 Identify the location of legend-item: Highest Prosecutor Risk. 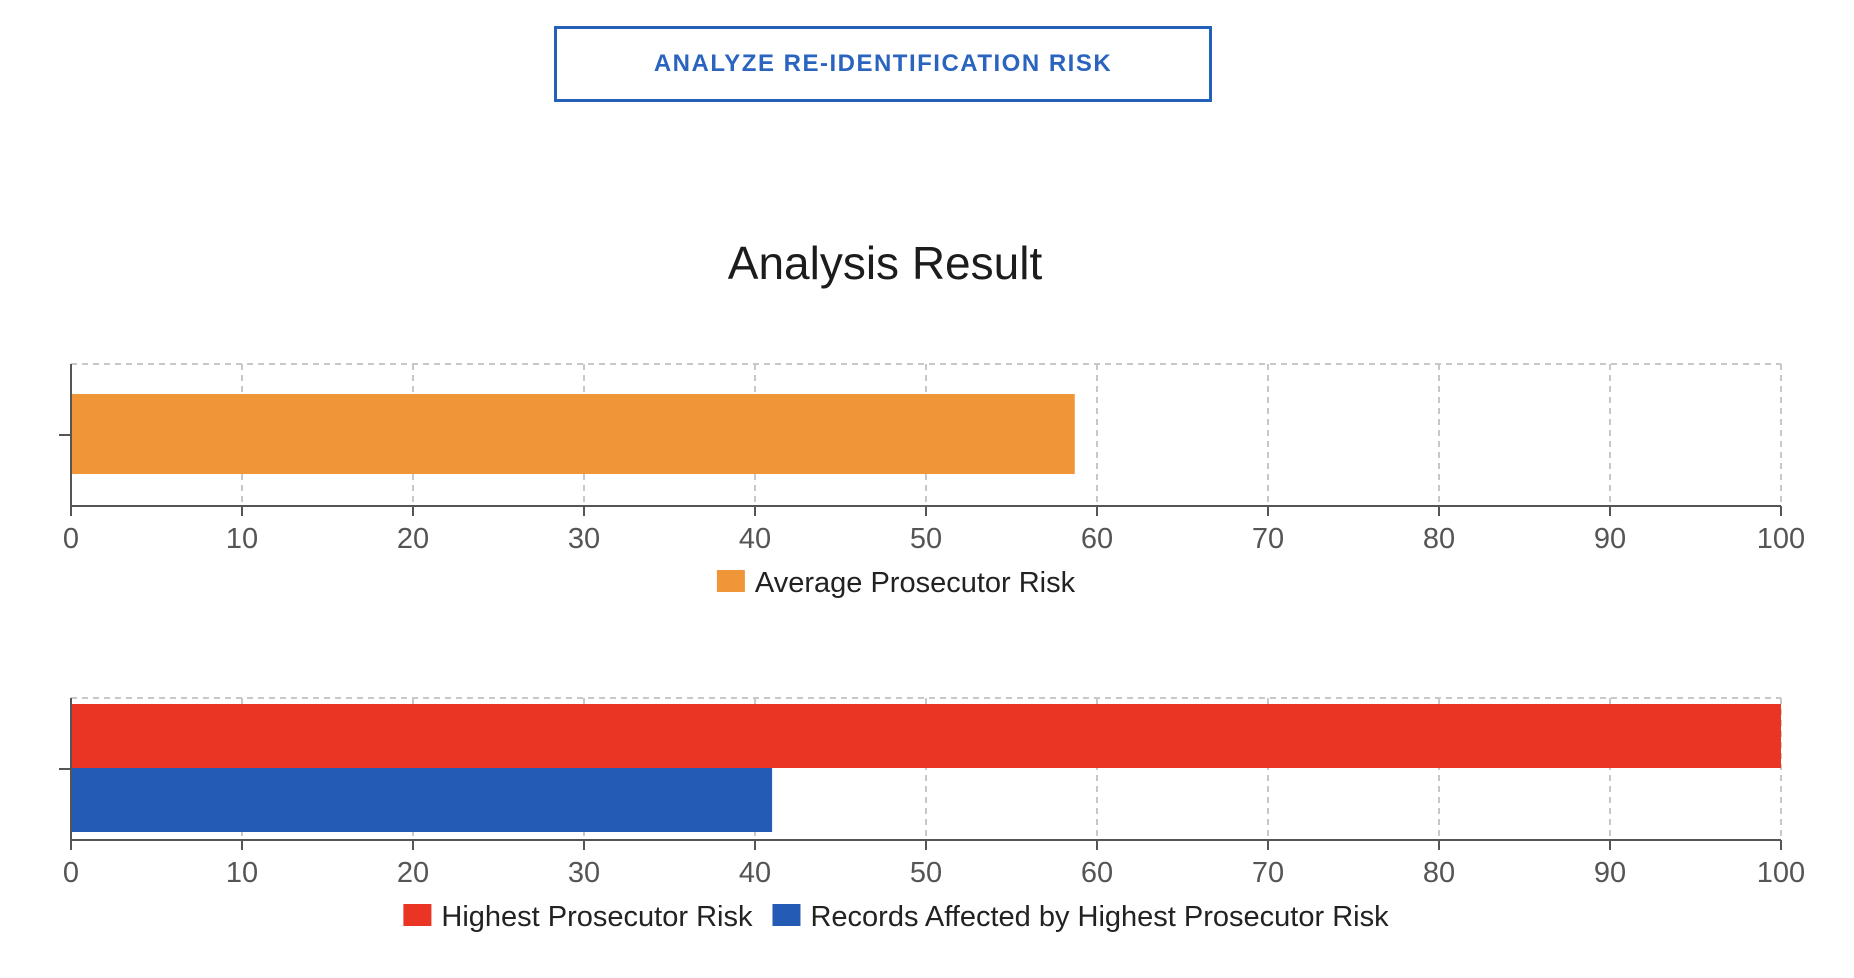
(578, 917).